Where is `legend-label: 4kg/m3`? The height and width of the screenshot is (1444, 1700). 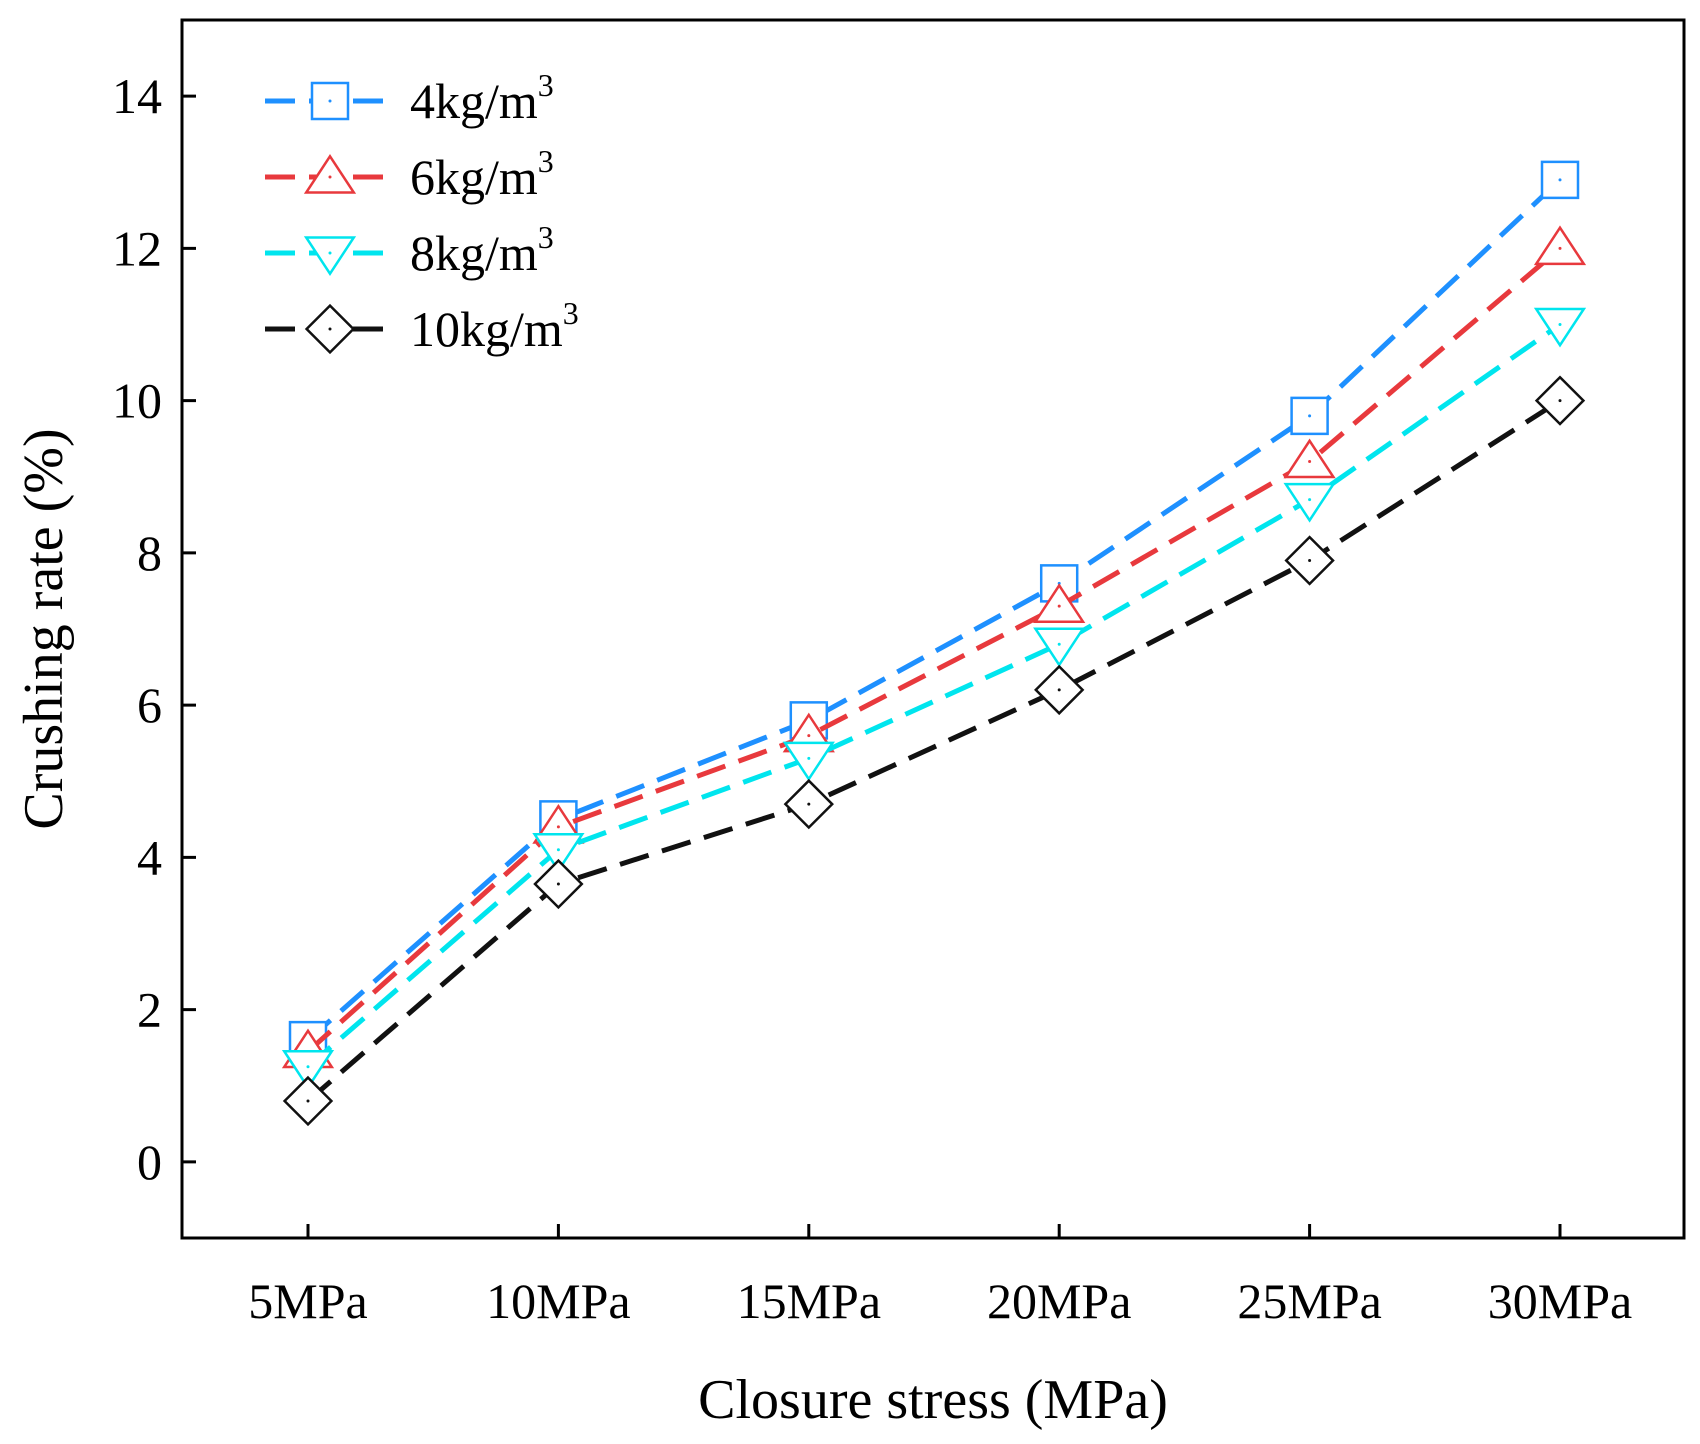
legend-label: 4kg/m3 is located at coordinates (482, 98).